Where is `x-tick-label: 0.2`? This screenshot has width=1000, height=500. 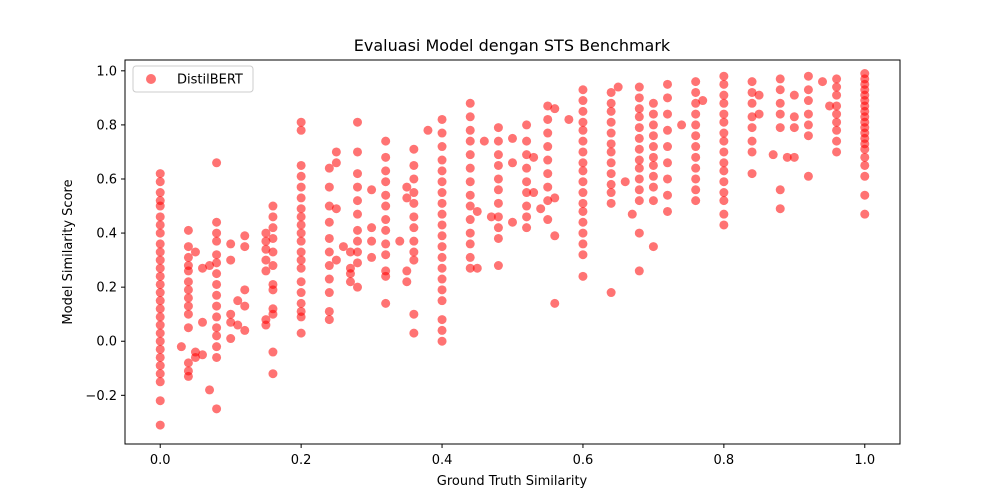 x-tick-label: 0.2 is located at coordinates (301, 460).